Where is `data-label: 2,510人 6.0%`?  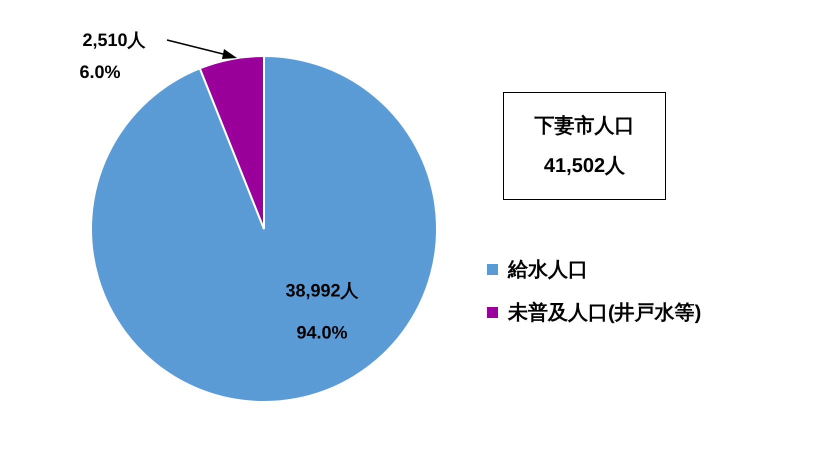 data-label: 2,510人 6.0% is located at coordinates (113, 56).